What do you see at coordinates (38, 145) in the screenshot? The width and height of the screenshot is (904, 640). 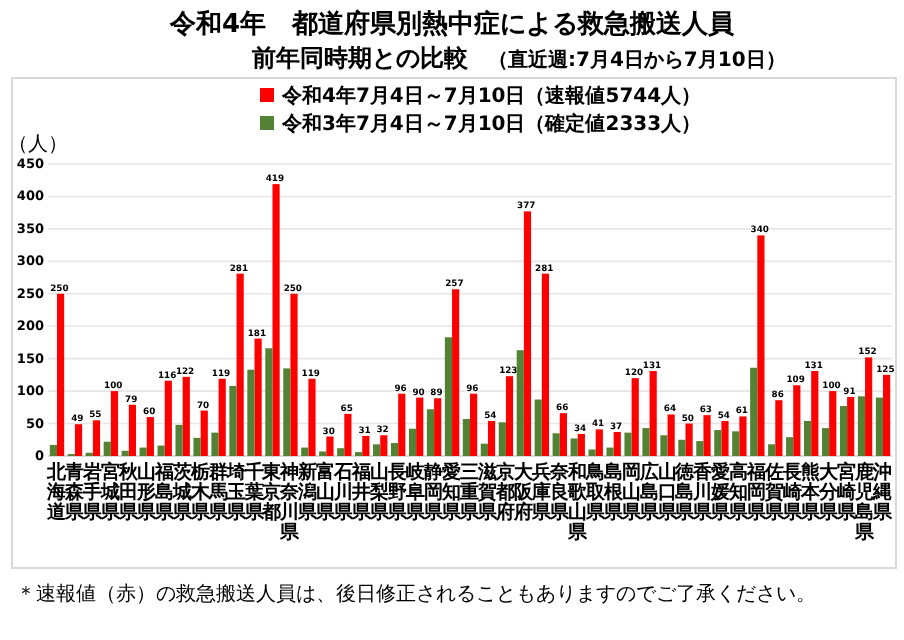 I see `y-axis-title: （人）` at bounding box center [38, 145].